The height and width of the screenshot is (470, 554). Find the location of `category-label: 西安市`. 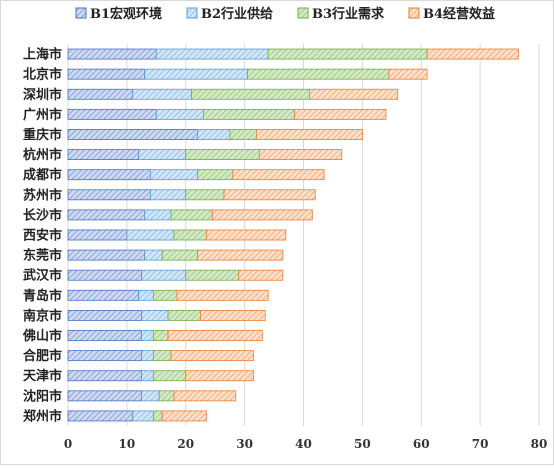

category-label: 西安市 is located at coordinates (42, 236).